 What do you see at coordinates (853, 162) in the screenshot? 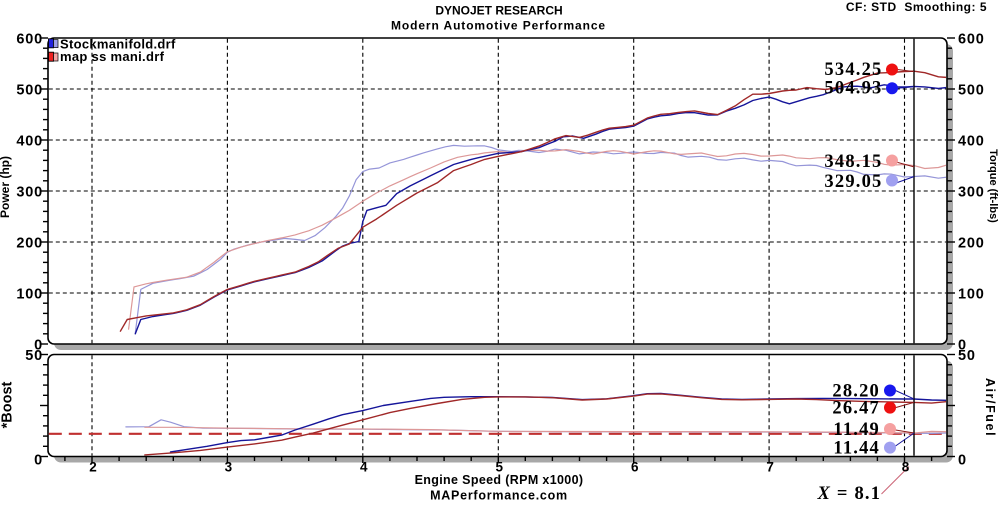
I see `svg-text: 348.15` at bounding box center [853, 162].